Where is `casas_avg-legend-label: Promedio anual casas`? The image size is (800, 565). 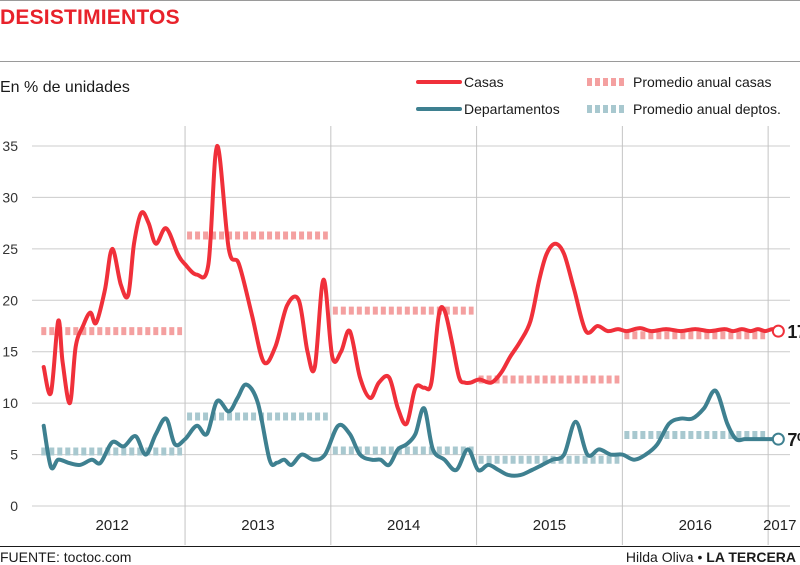
casas_avg-legend-label: Promedio anual casas is located at coordinates (702, 82).